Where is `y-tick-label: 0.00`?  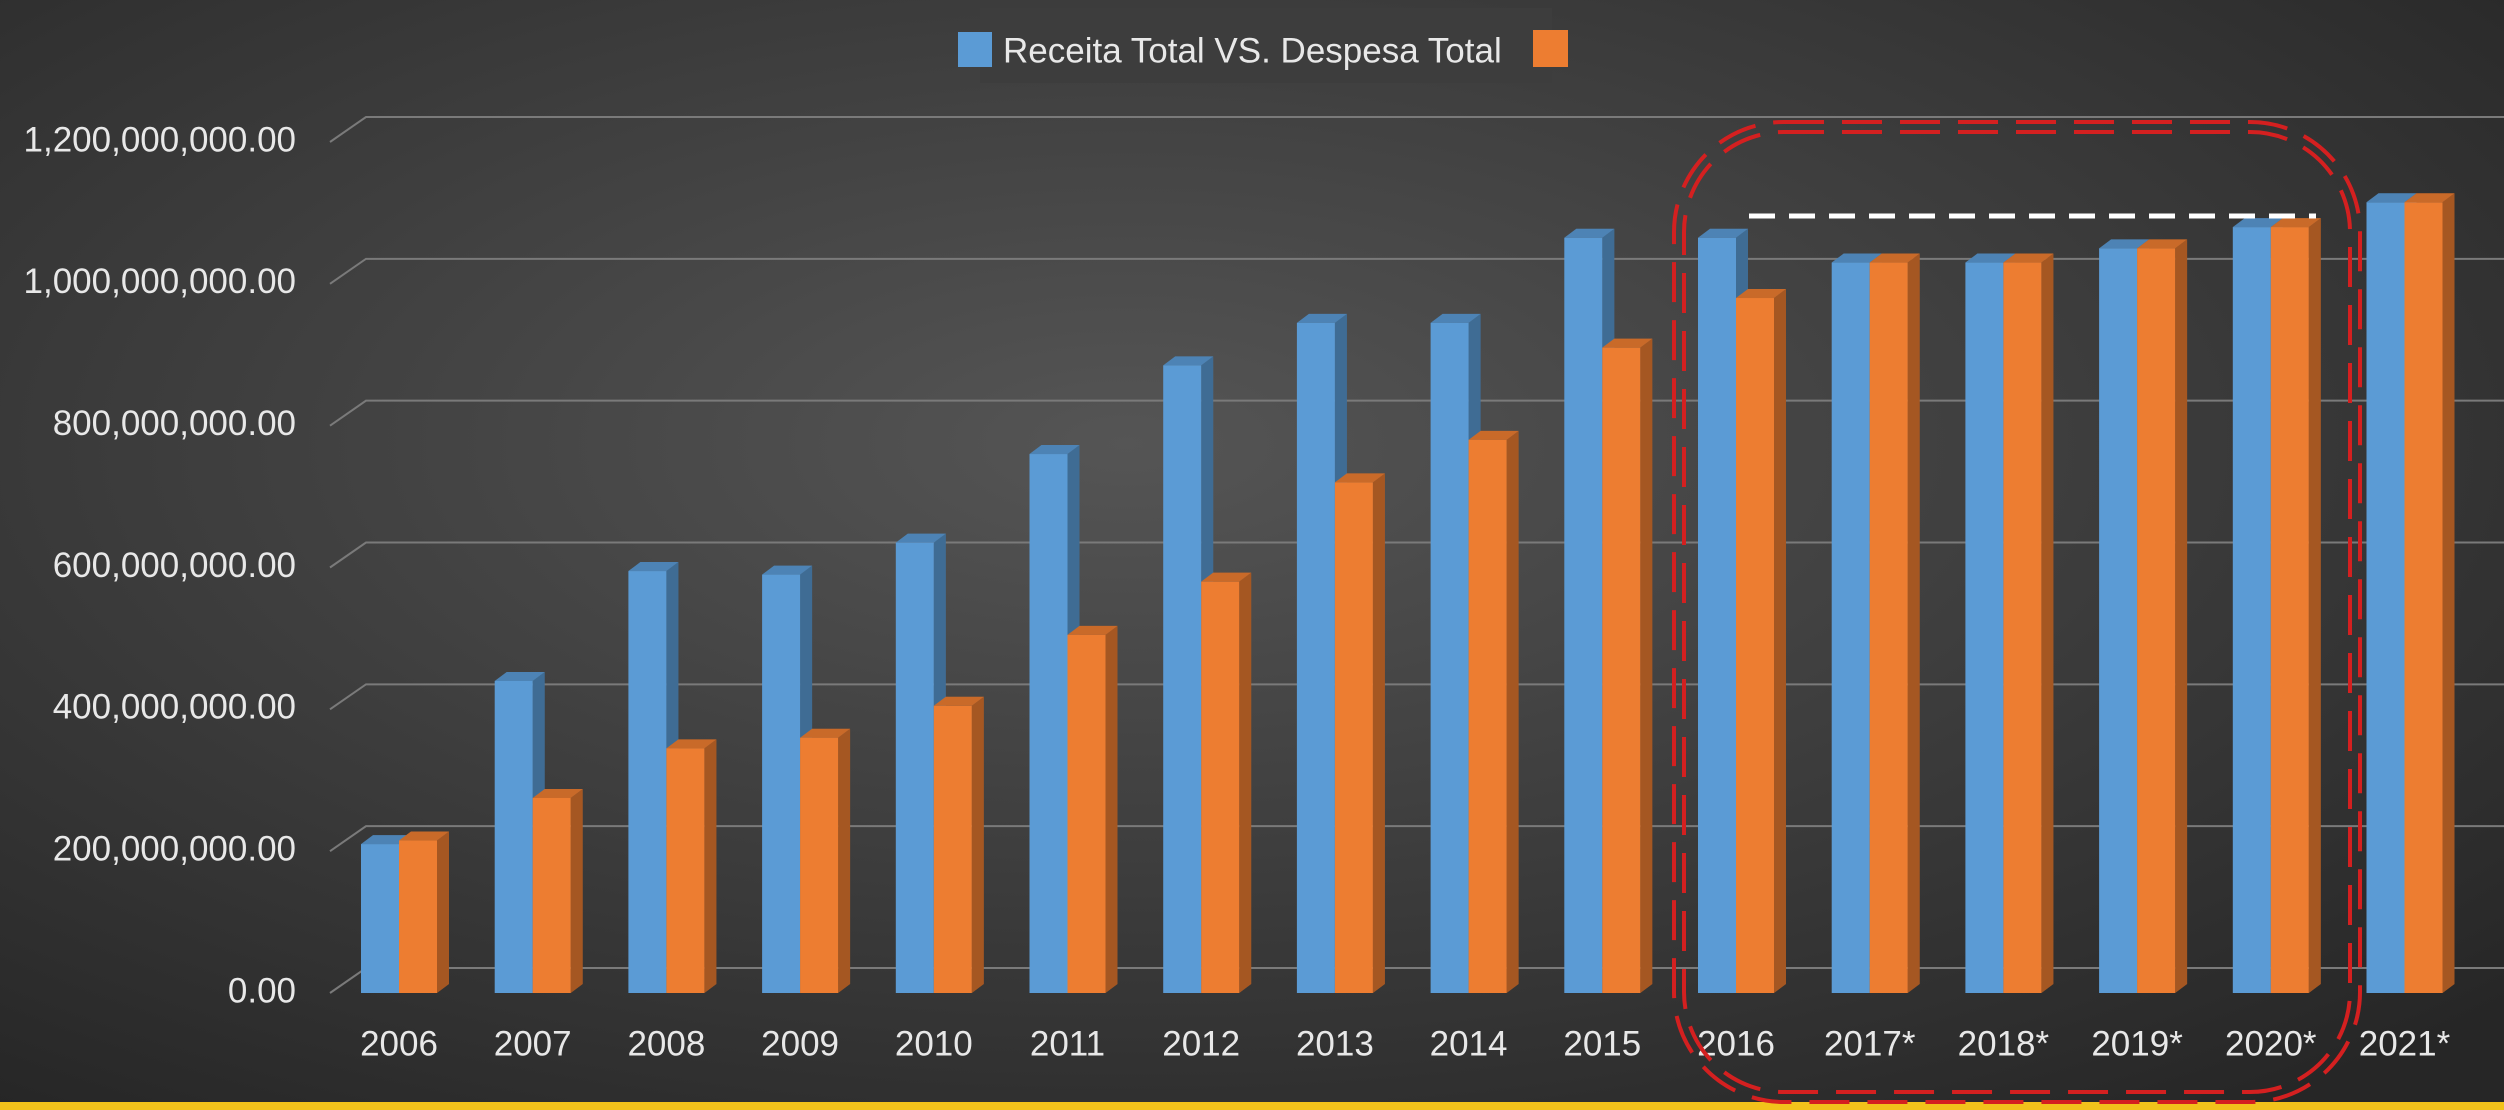
y-tick-label: 0.00 is located at coordinates (262, 990).